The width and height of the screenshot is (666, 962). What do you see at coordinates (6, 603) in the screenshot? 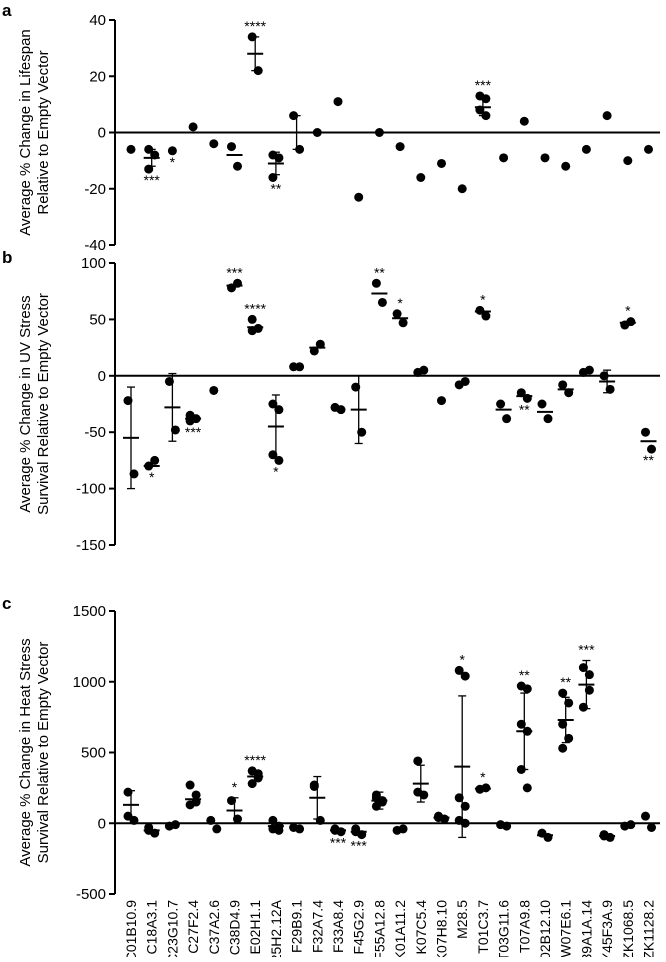
I see `panel-label: c` at bounding box center [6, 603].